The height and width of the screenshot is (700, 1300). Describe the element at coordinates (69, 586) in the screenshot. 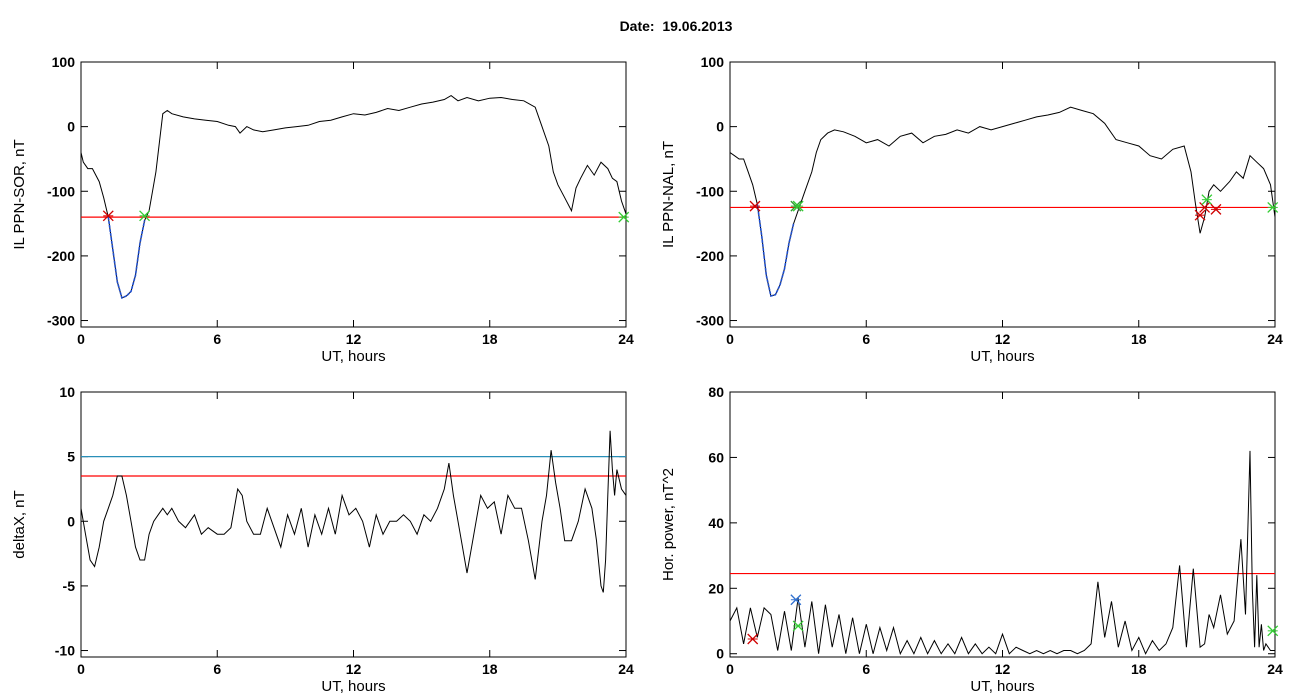

I see `y-tick-label: -5` at that location.